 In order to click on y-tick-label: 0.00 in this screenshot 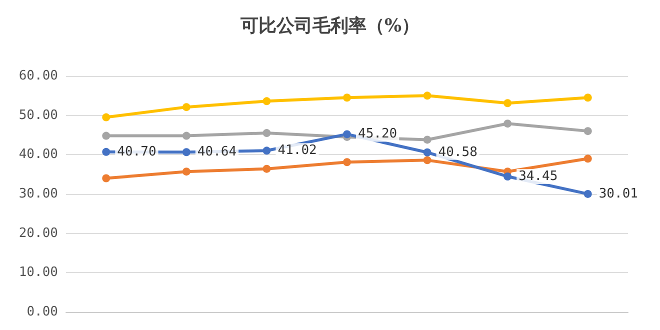, I will do `click(42, 312)`.